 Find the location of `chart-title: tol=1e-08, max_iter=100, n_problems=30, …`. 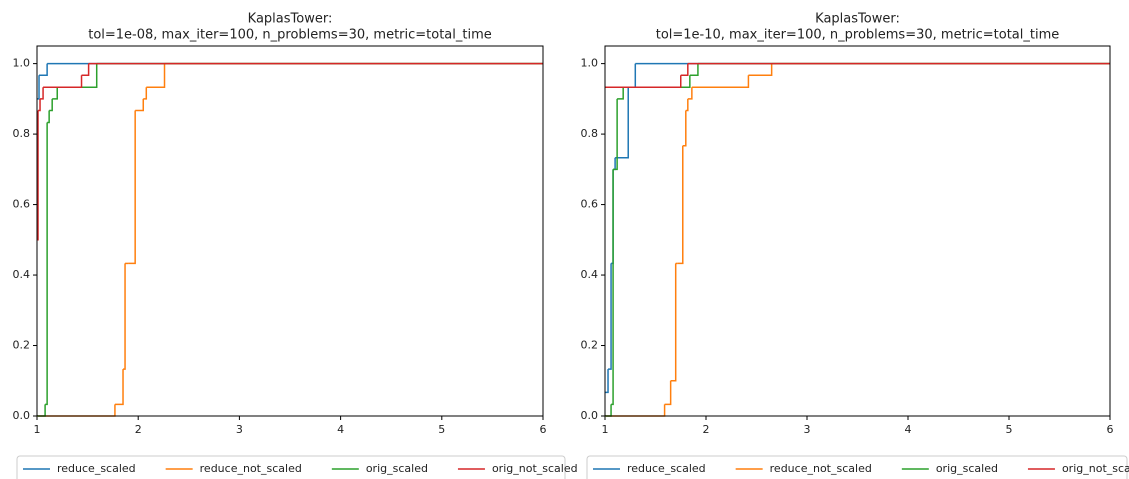

chart-title: tol=1e-08, max_iter=100, n_problems=30, … is located at coordinates (290, 35).